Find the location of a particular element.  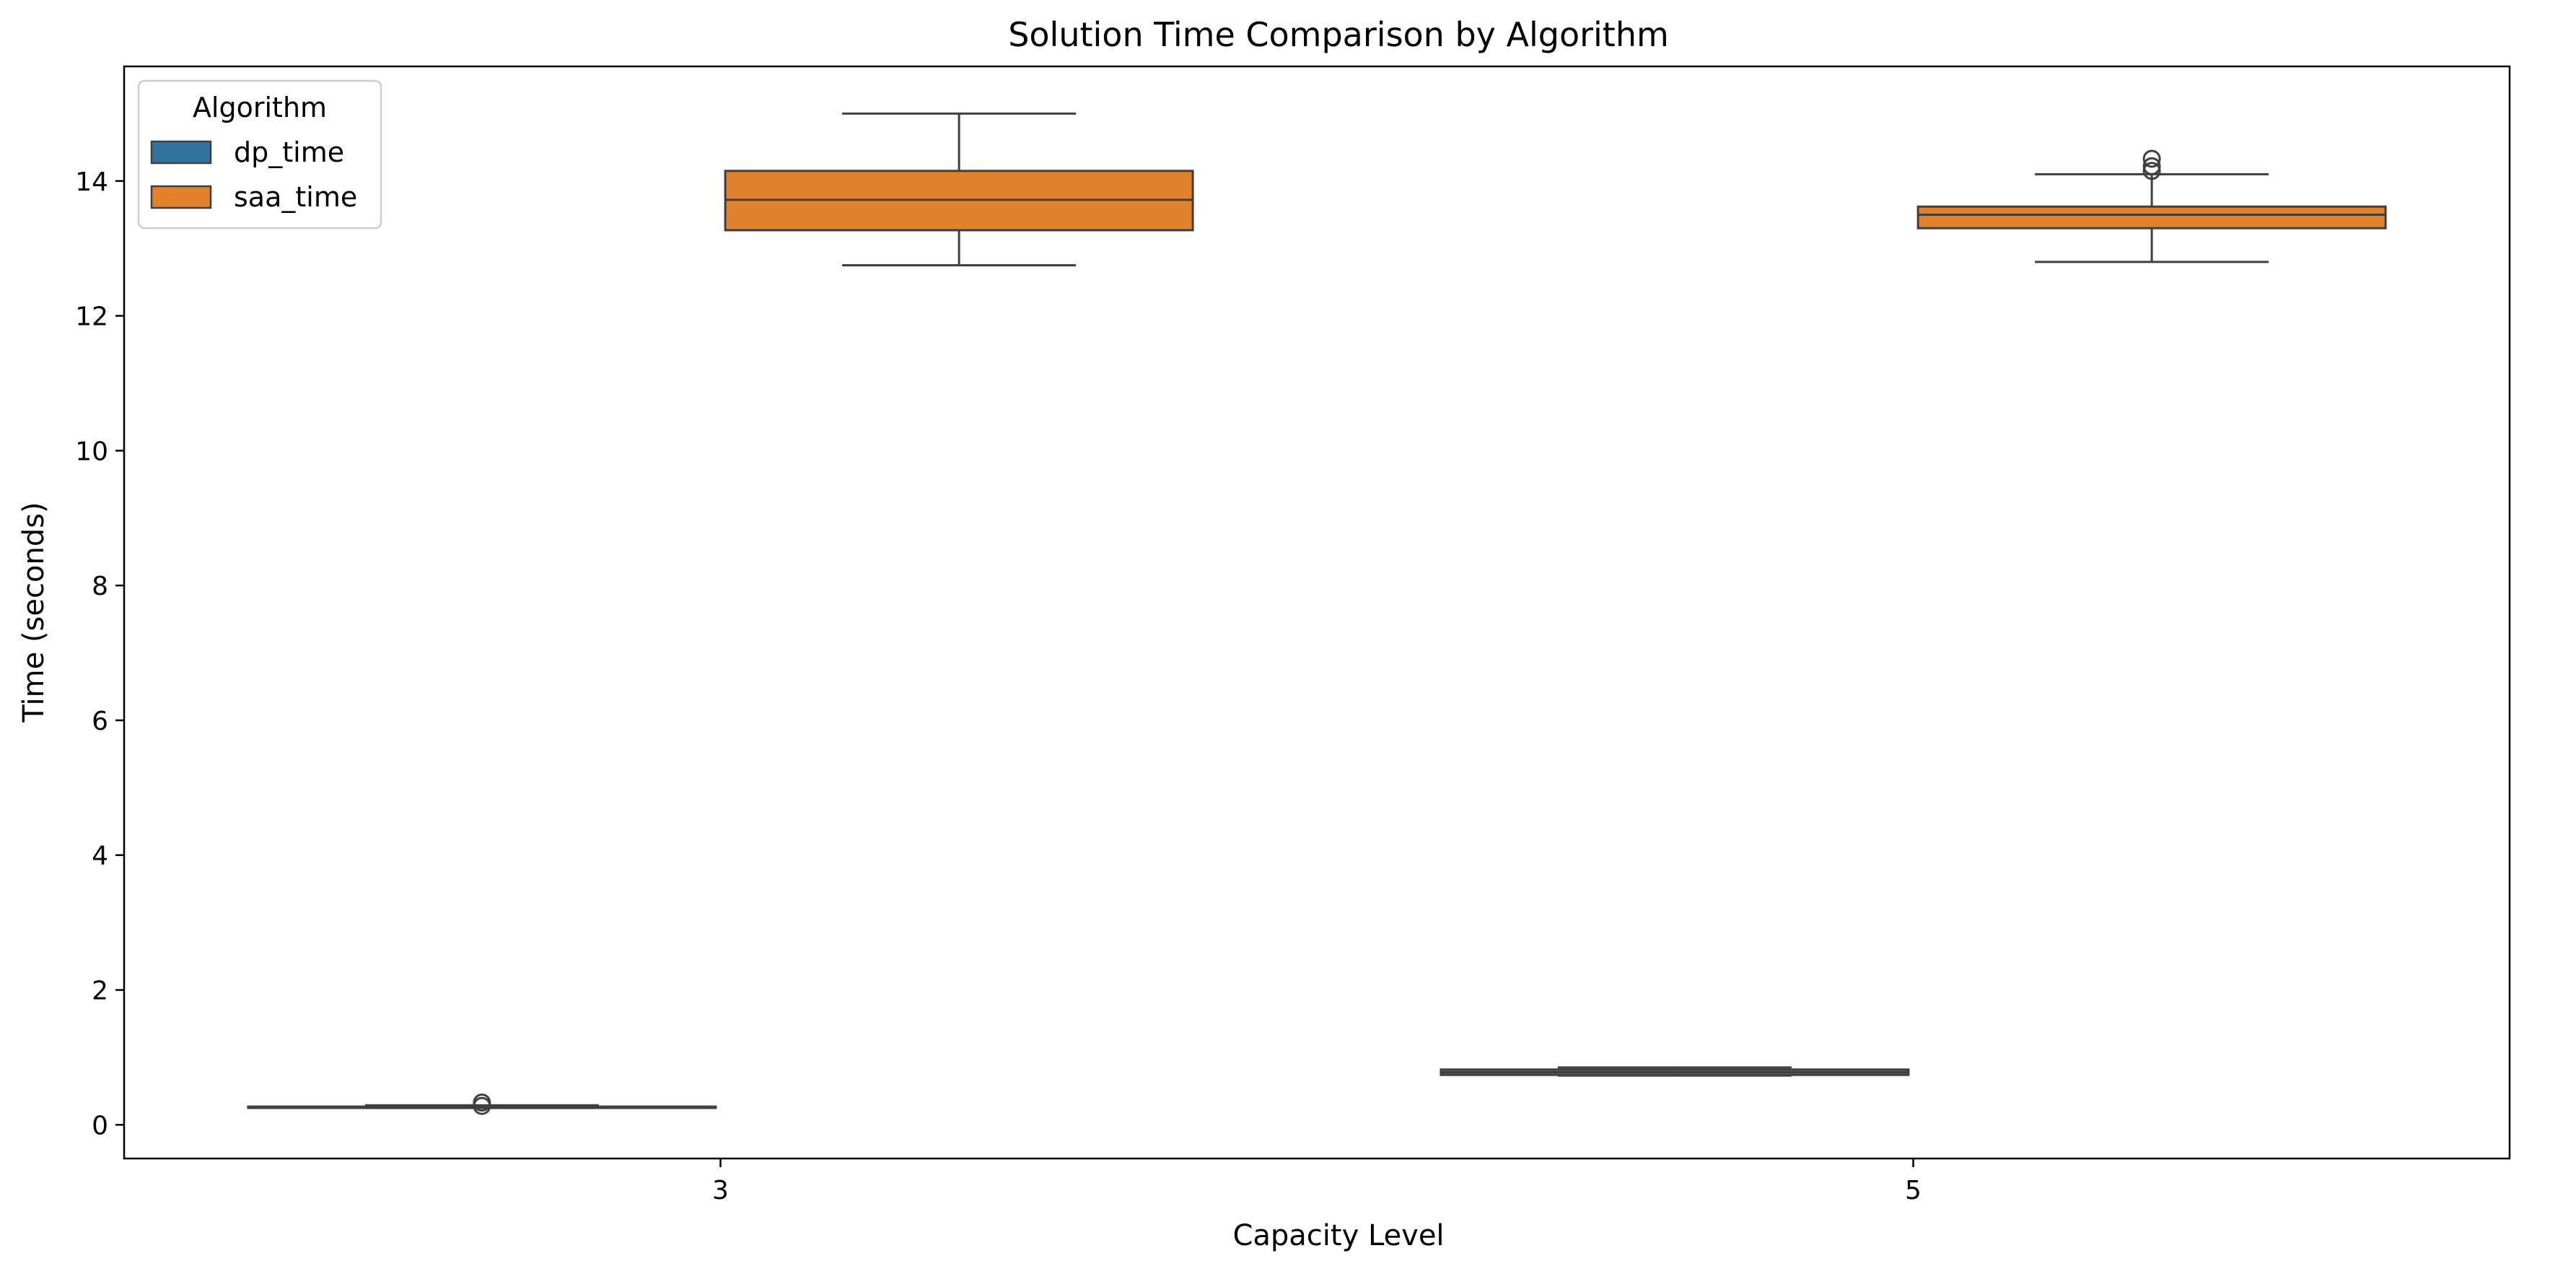

legend-label-saa-time: saa_time is located at coordinates (295, 197).